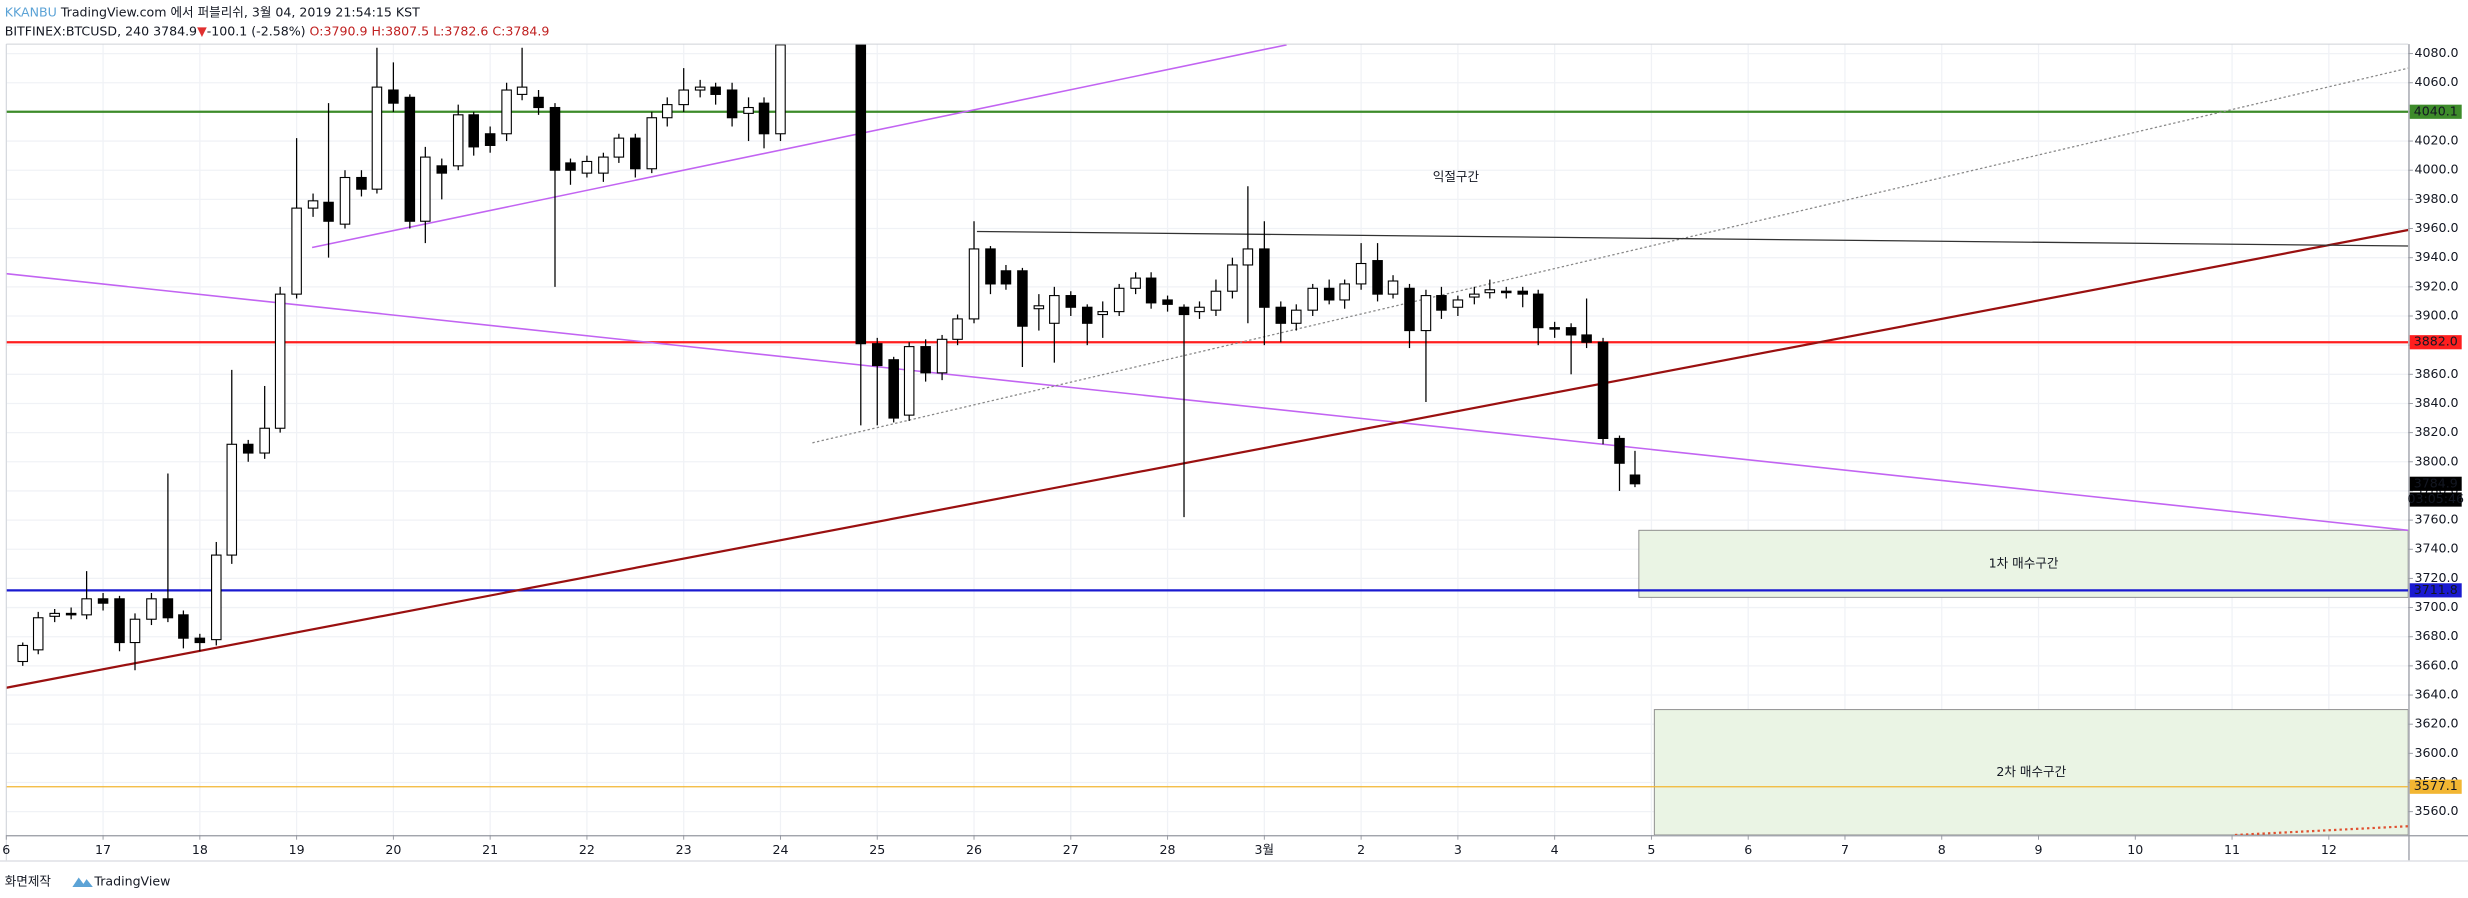  Describe the element at coordinates (77, 30) in the screenshot. I see `symbol: BITFINEX:BTCUSD, 240` at that location.